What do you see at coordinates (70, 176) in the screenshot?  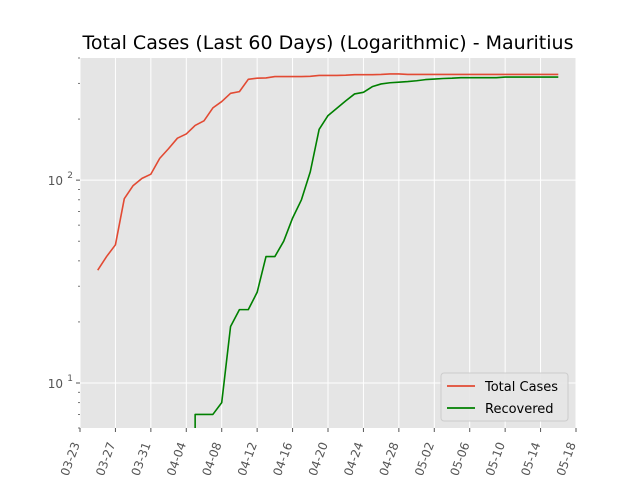 I see `y-tick-exponent: 2` at bounding box center [70, 176].